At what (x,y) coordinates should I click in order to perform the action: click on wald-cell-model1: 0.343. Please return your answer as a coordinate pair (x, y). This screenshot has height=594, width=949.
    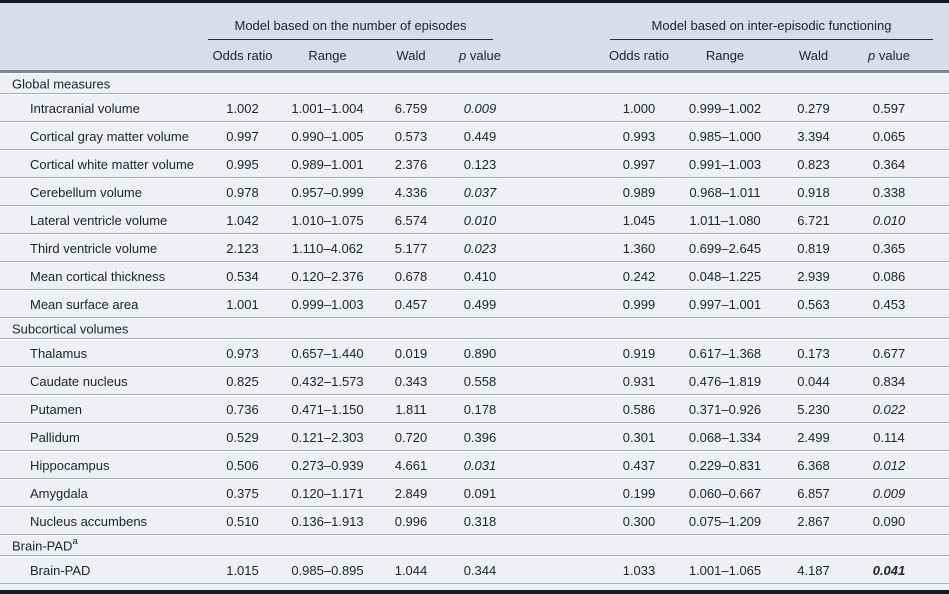
    Looking at the image, I should click on (411, 381).